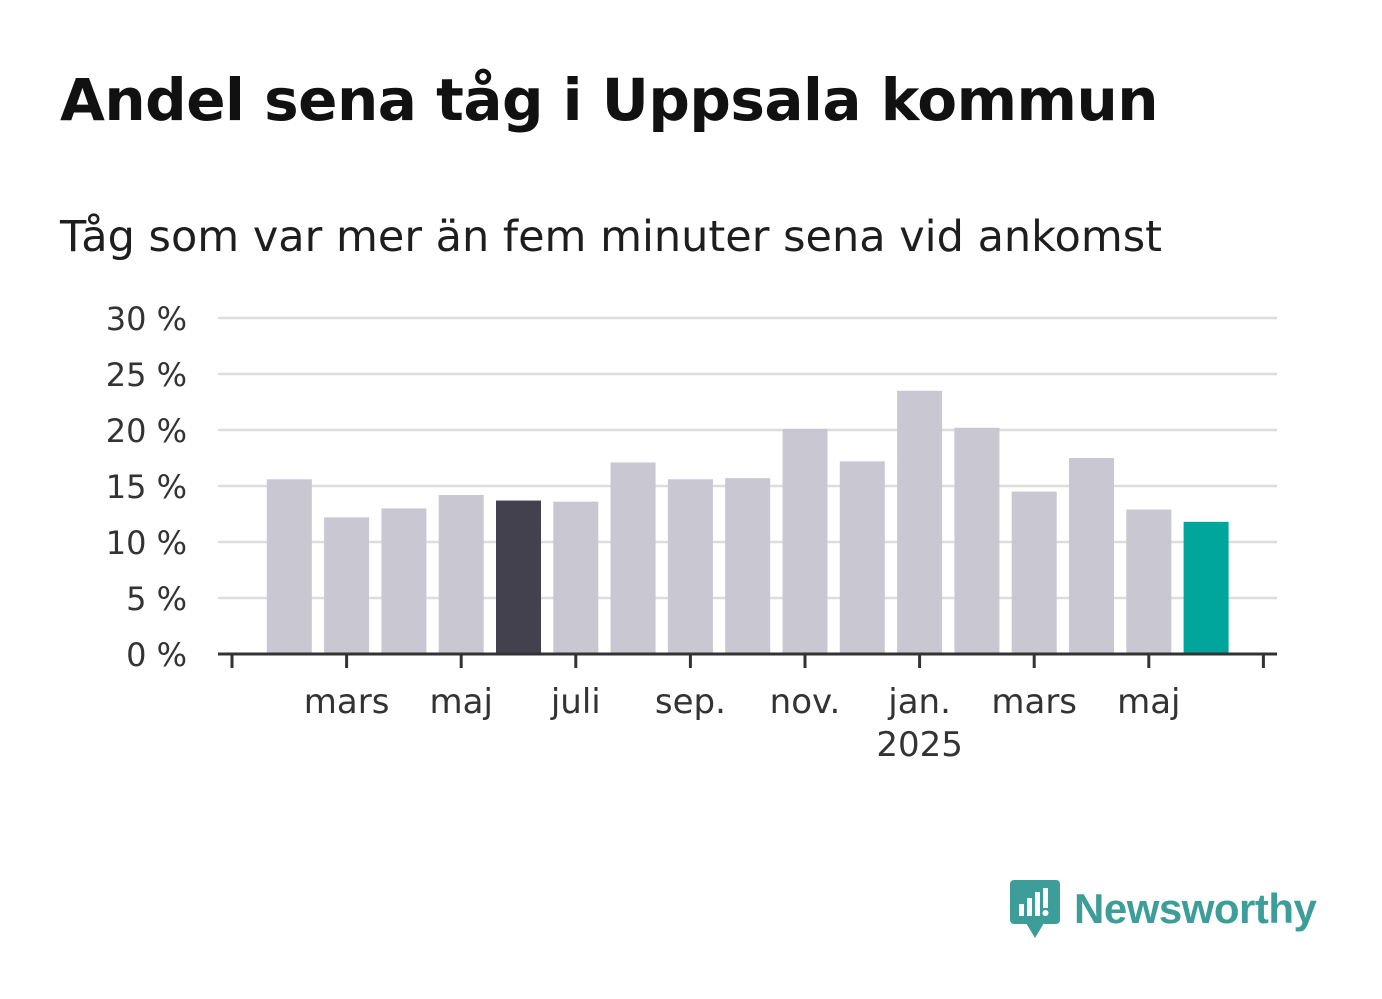 This screenshot has height=999, width=1382. What do you see at coordinates (1035, 909) in the screenshot?
I see `newsworthy-logo-icon` at bounding box center [1035, 909].